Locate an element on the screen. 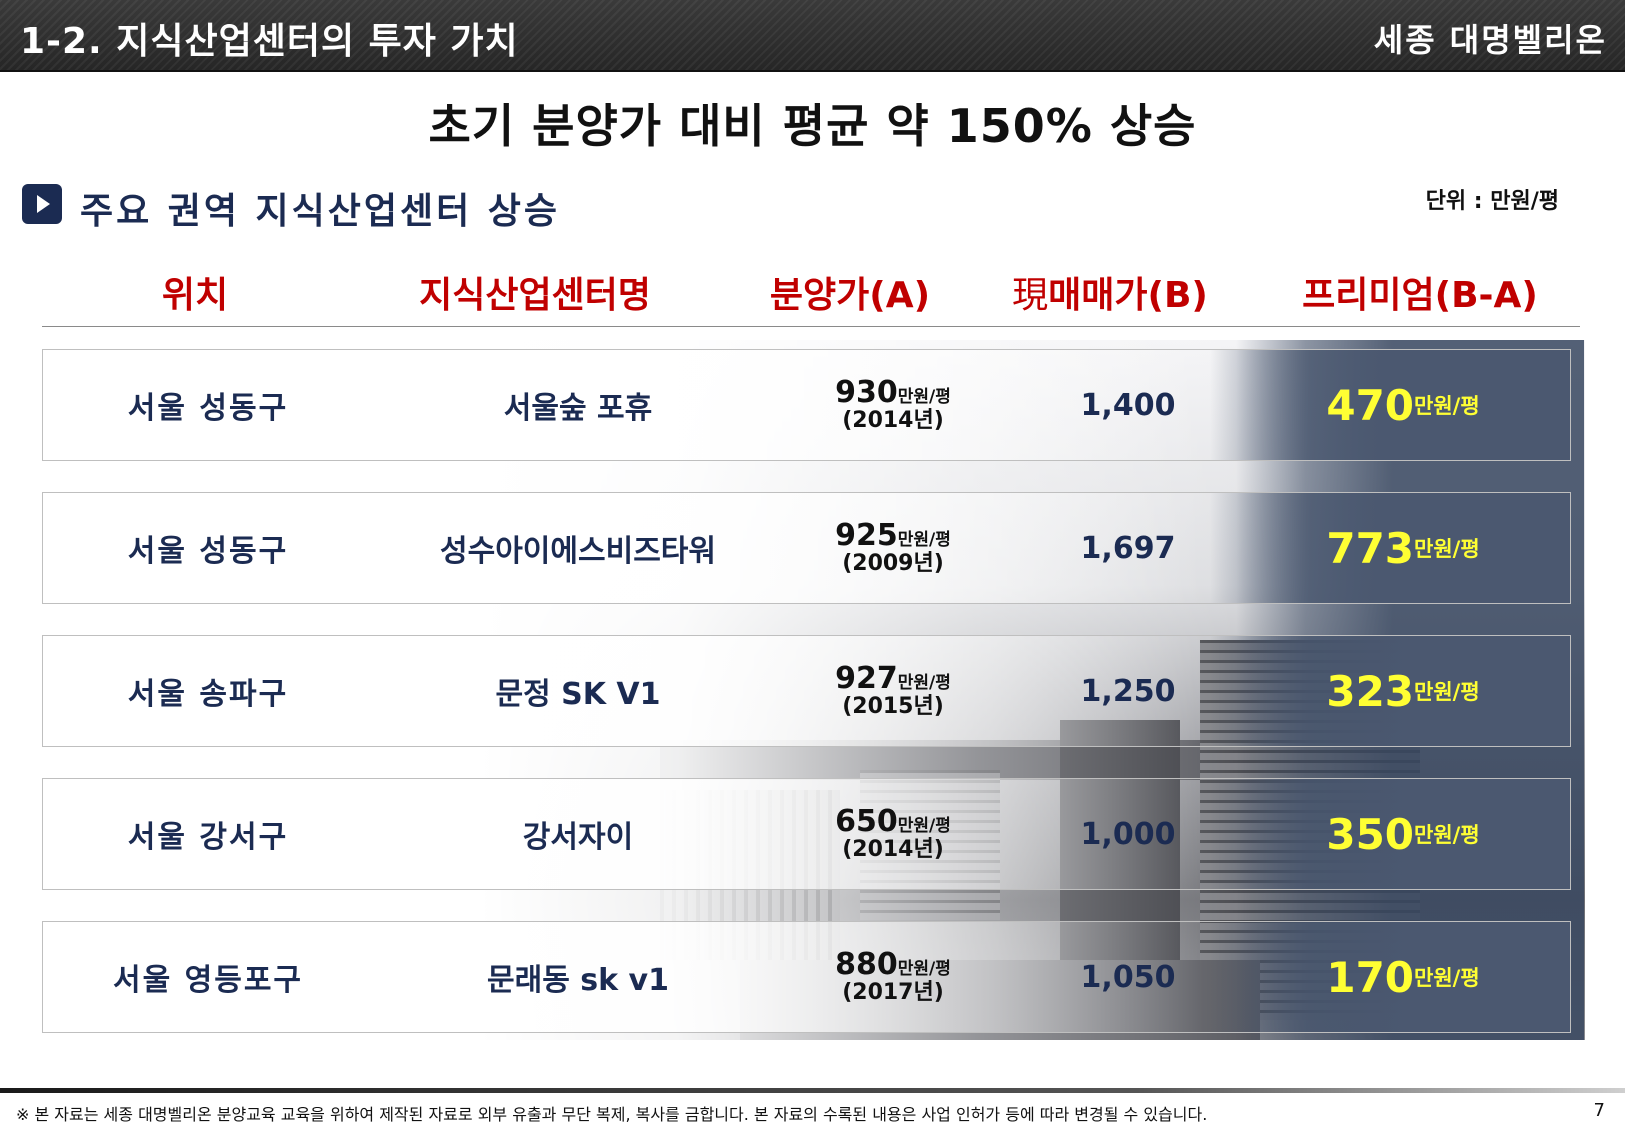  col-header-current-price: 現매매가(B) is located at coordinates (1110, 292).